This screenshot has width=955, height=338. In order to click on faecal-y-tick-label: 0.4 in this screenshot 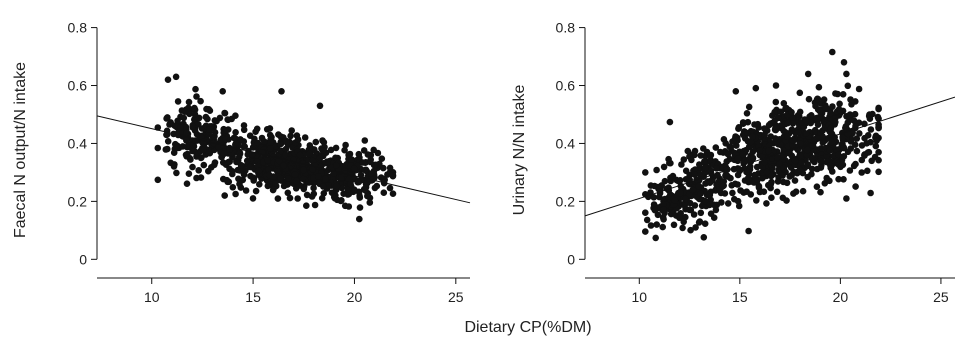, I will do `click(78, 143)`.